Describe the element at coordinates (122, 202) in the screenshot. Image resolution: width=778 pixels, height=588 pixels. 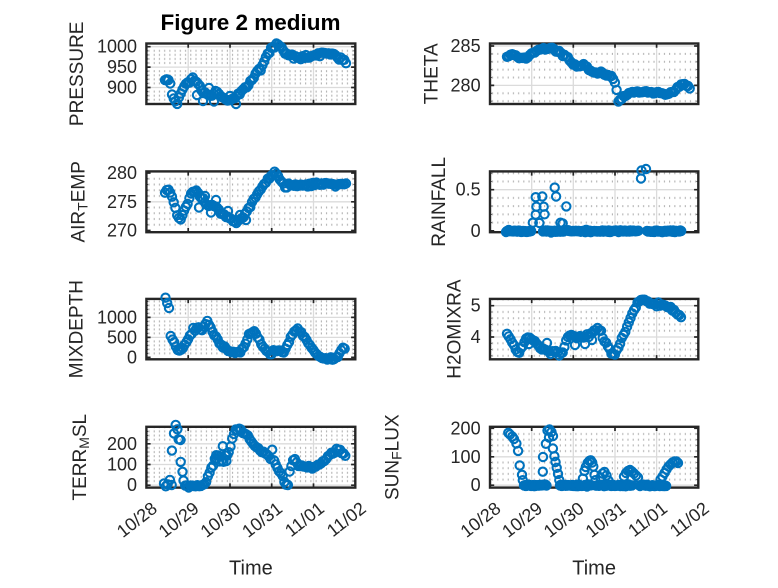
I see `svg-text: 275` at that location.